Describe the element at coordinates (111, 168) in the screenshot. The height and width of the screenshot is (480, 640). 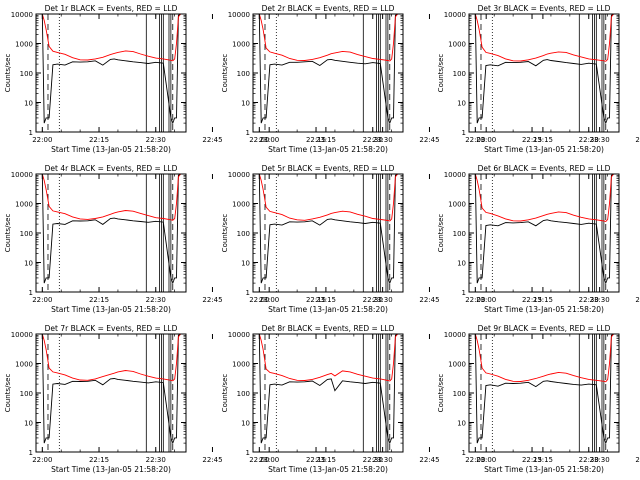
I see `panel-title: Det 4r BLACK = Events, RED = LLD` at that location.